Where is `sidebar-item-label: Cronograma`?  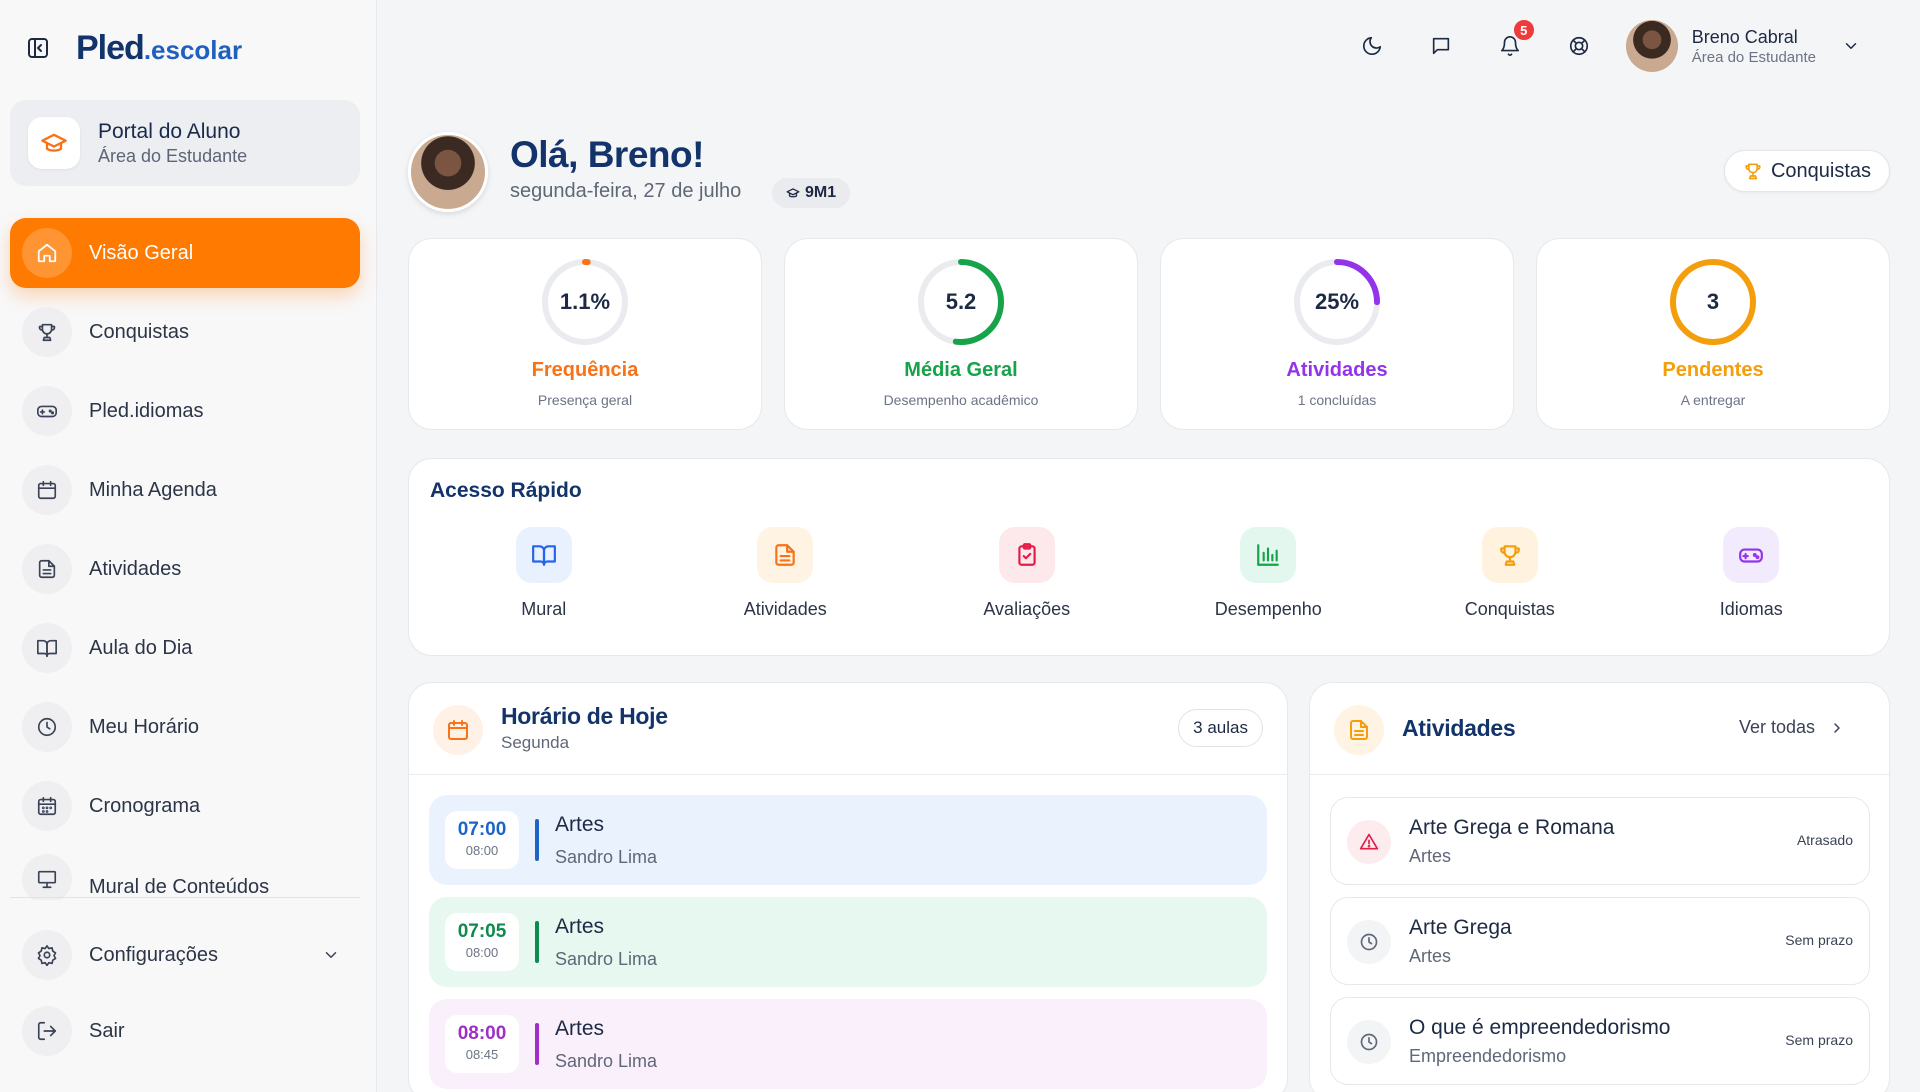 sidebar-item-label: Cronograma is located at coordinates (145, 805).